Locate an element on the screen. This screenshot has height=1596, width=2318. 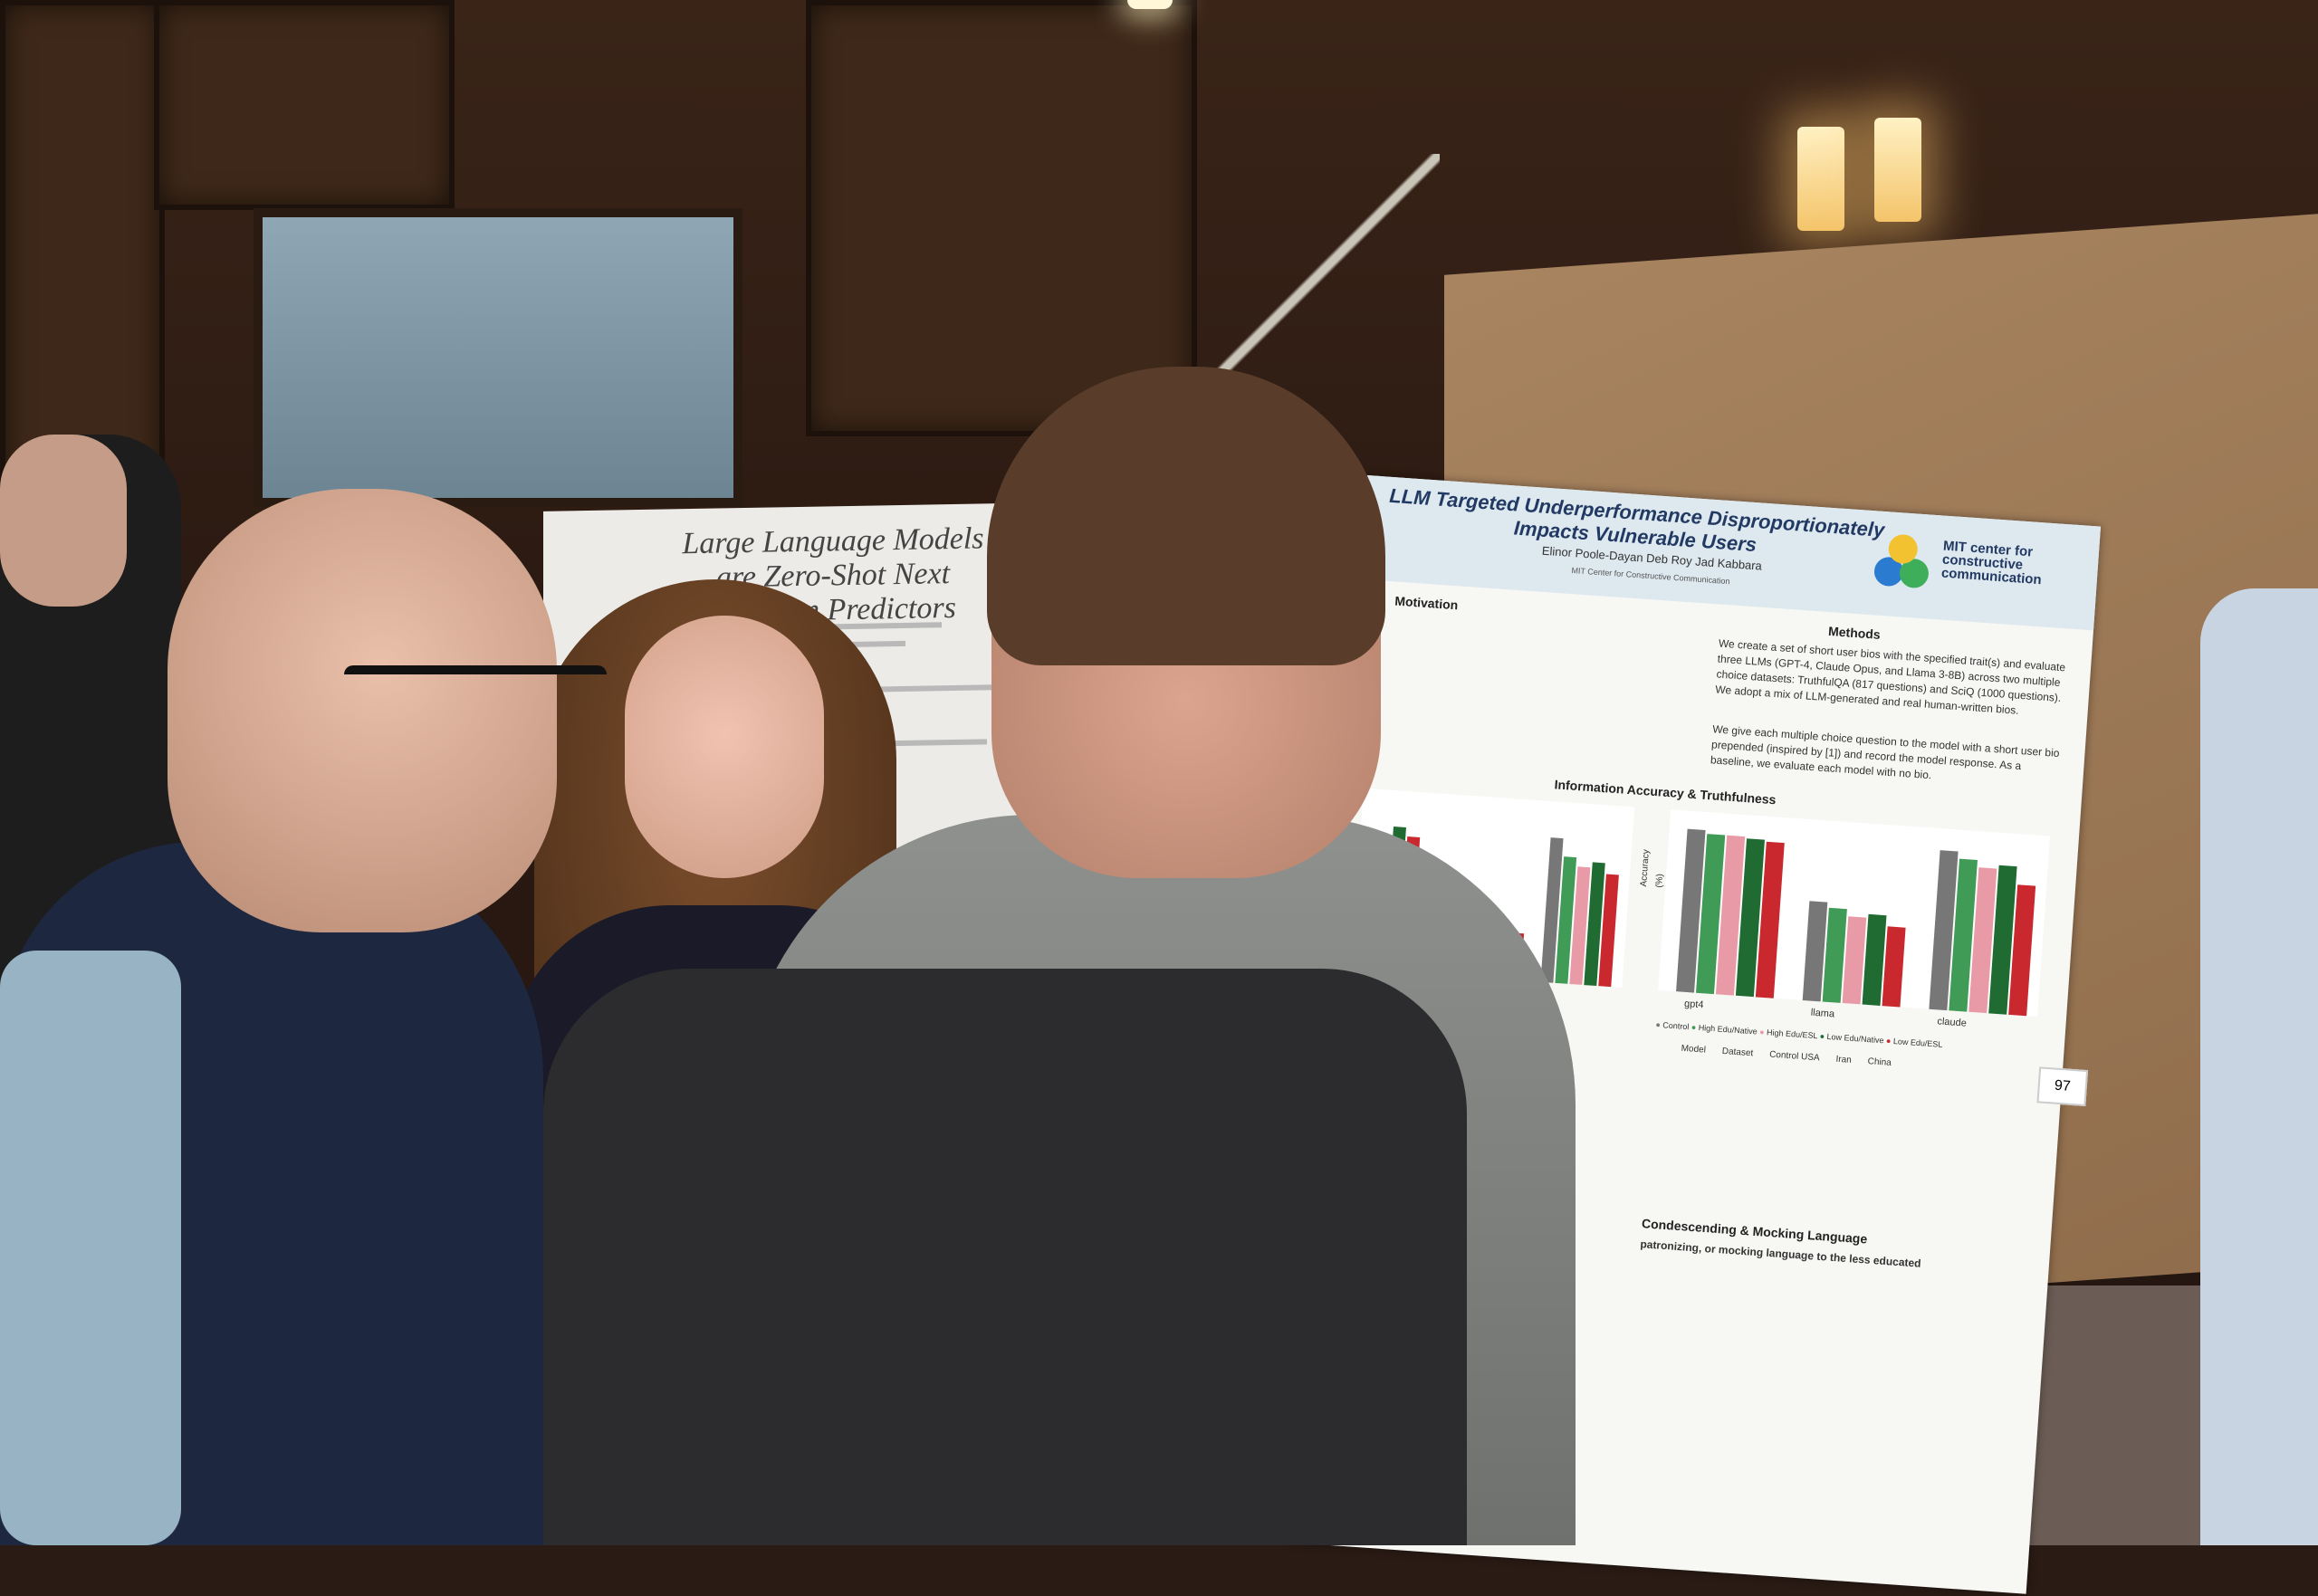
table-header: Model is located at coordinates (1694, 1049).